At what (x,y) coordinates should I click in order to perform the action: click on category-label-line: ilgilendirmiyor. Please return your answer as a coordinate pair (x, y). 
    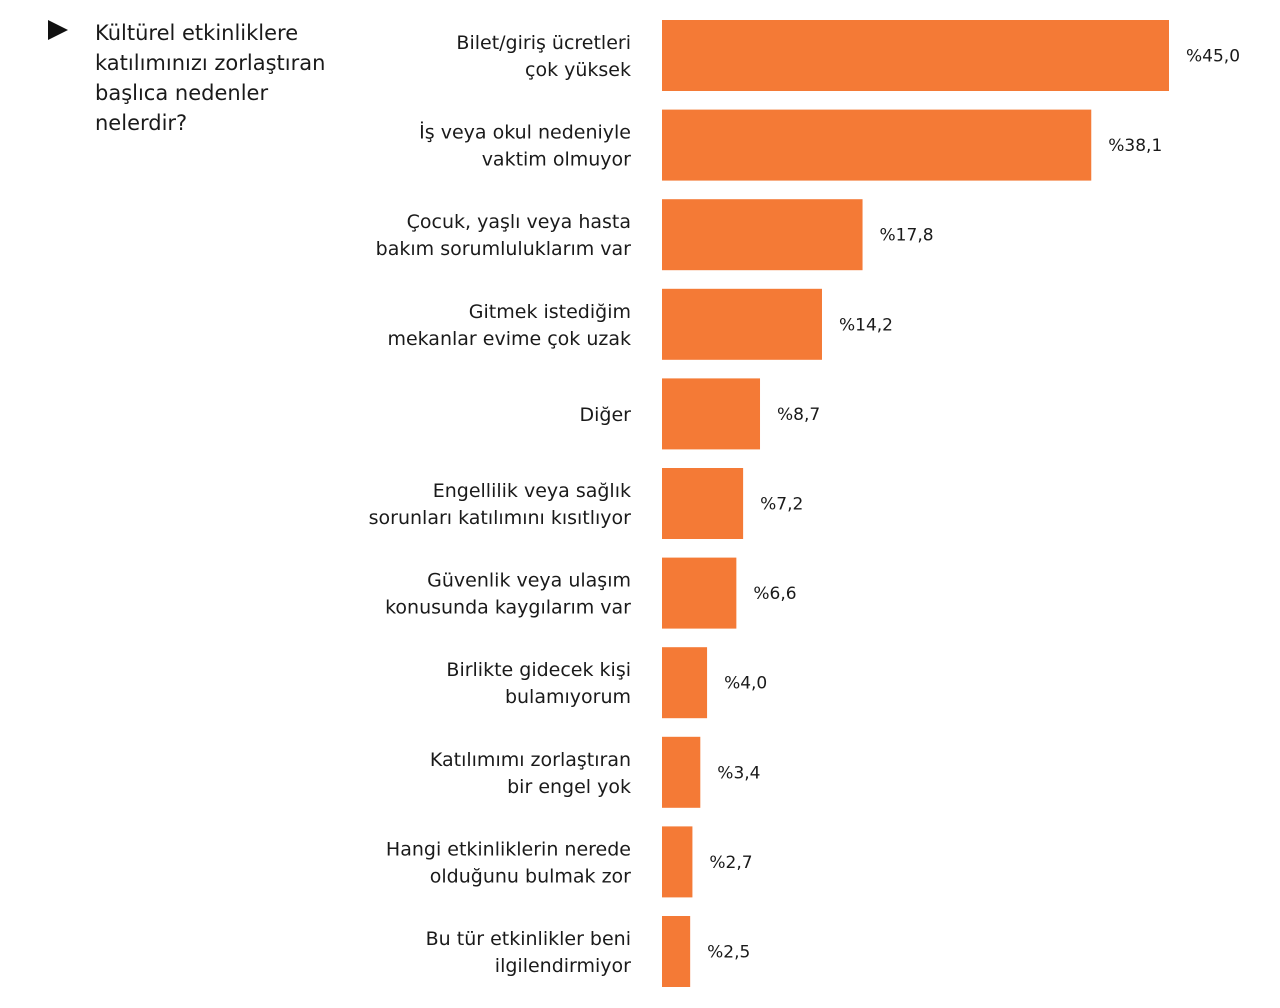
    Looking at the image, I should click on (563, 966).